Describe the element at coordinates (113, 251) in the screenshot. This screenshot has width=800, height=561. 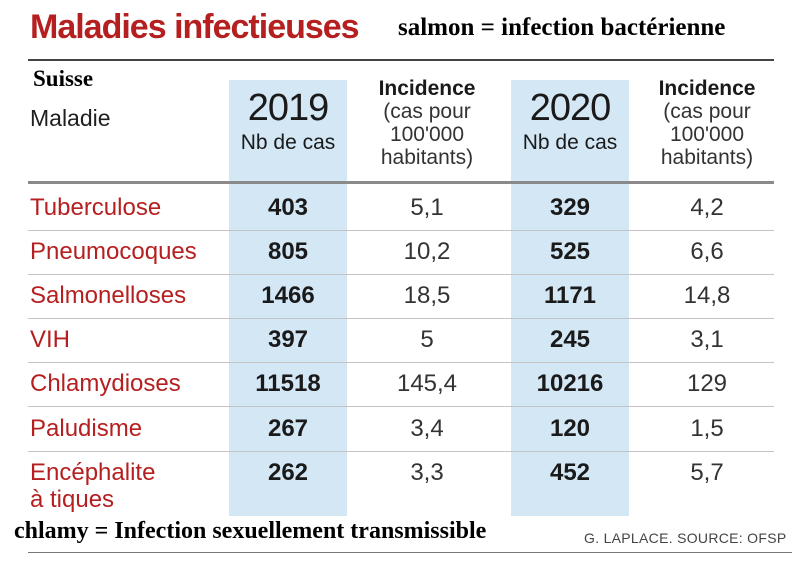
I see `disease-name: Pneumocoques` at that location.